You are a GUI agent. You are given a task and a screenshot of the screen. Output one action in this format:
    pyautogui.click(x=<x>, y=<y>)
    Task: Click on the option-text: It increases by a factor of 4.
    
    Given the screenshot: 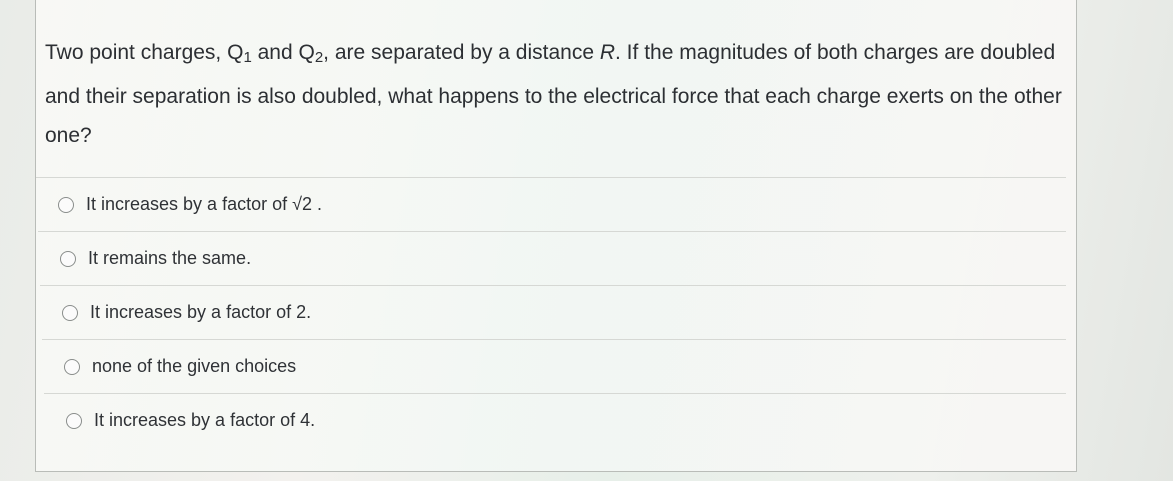 What is the action you would take?
    pyautogui.click(x=205, y=420)
    